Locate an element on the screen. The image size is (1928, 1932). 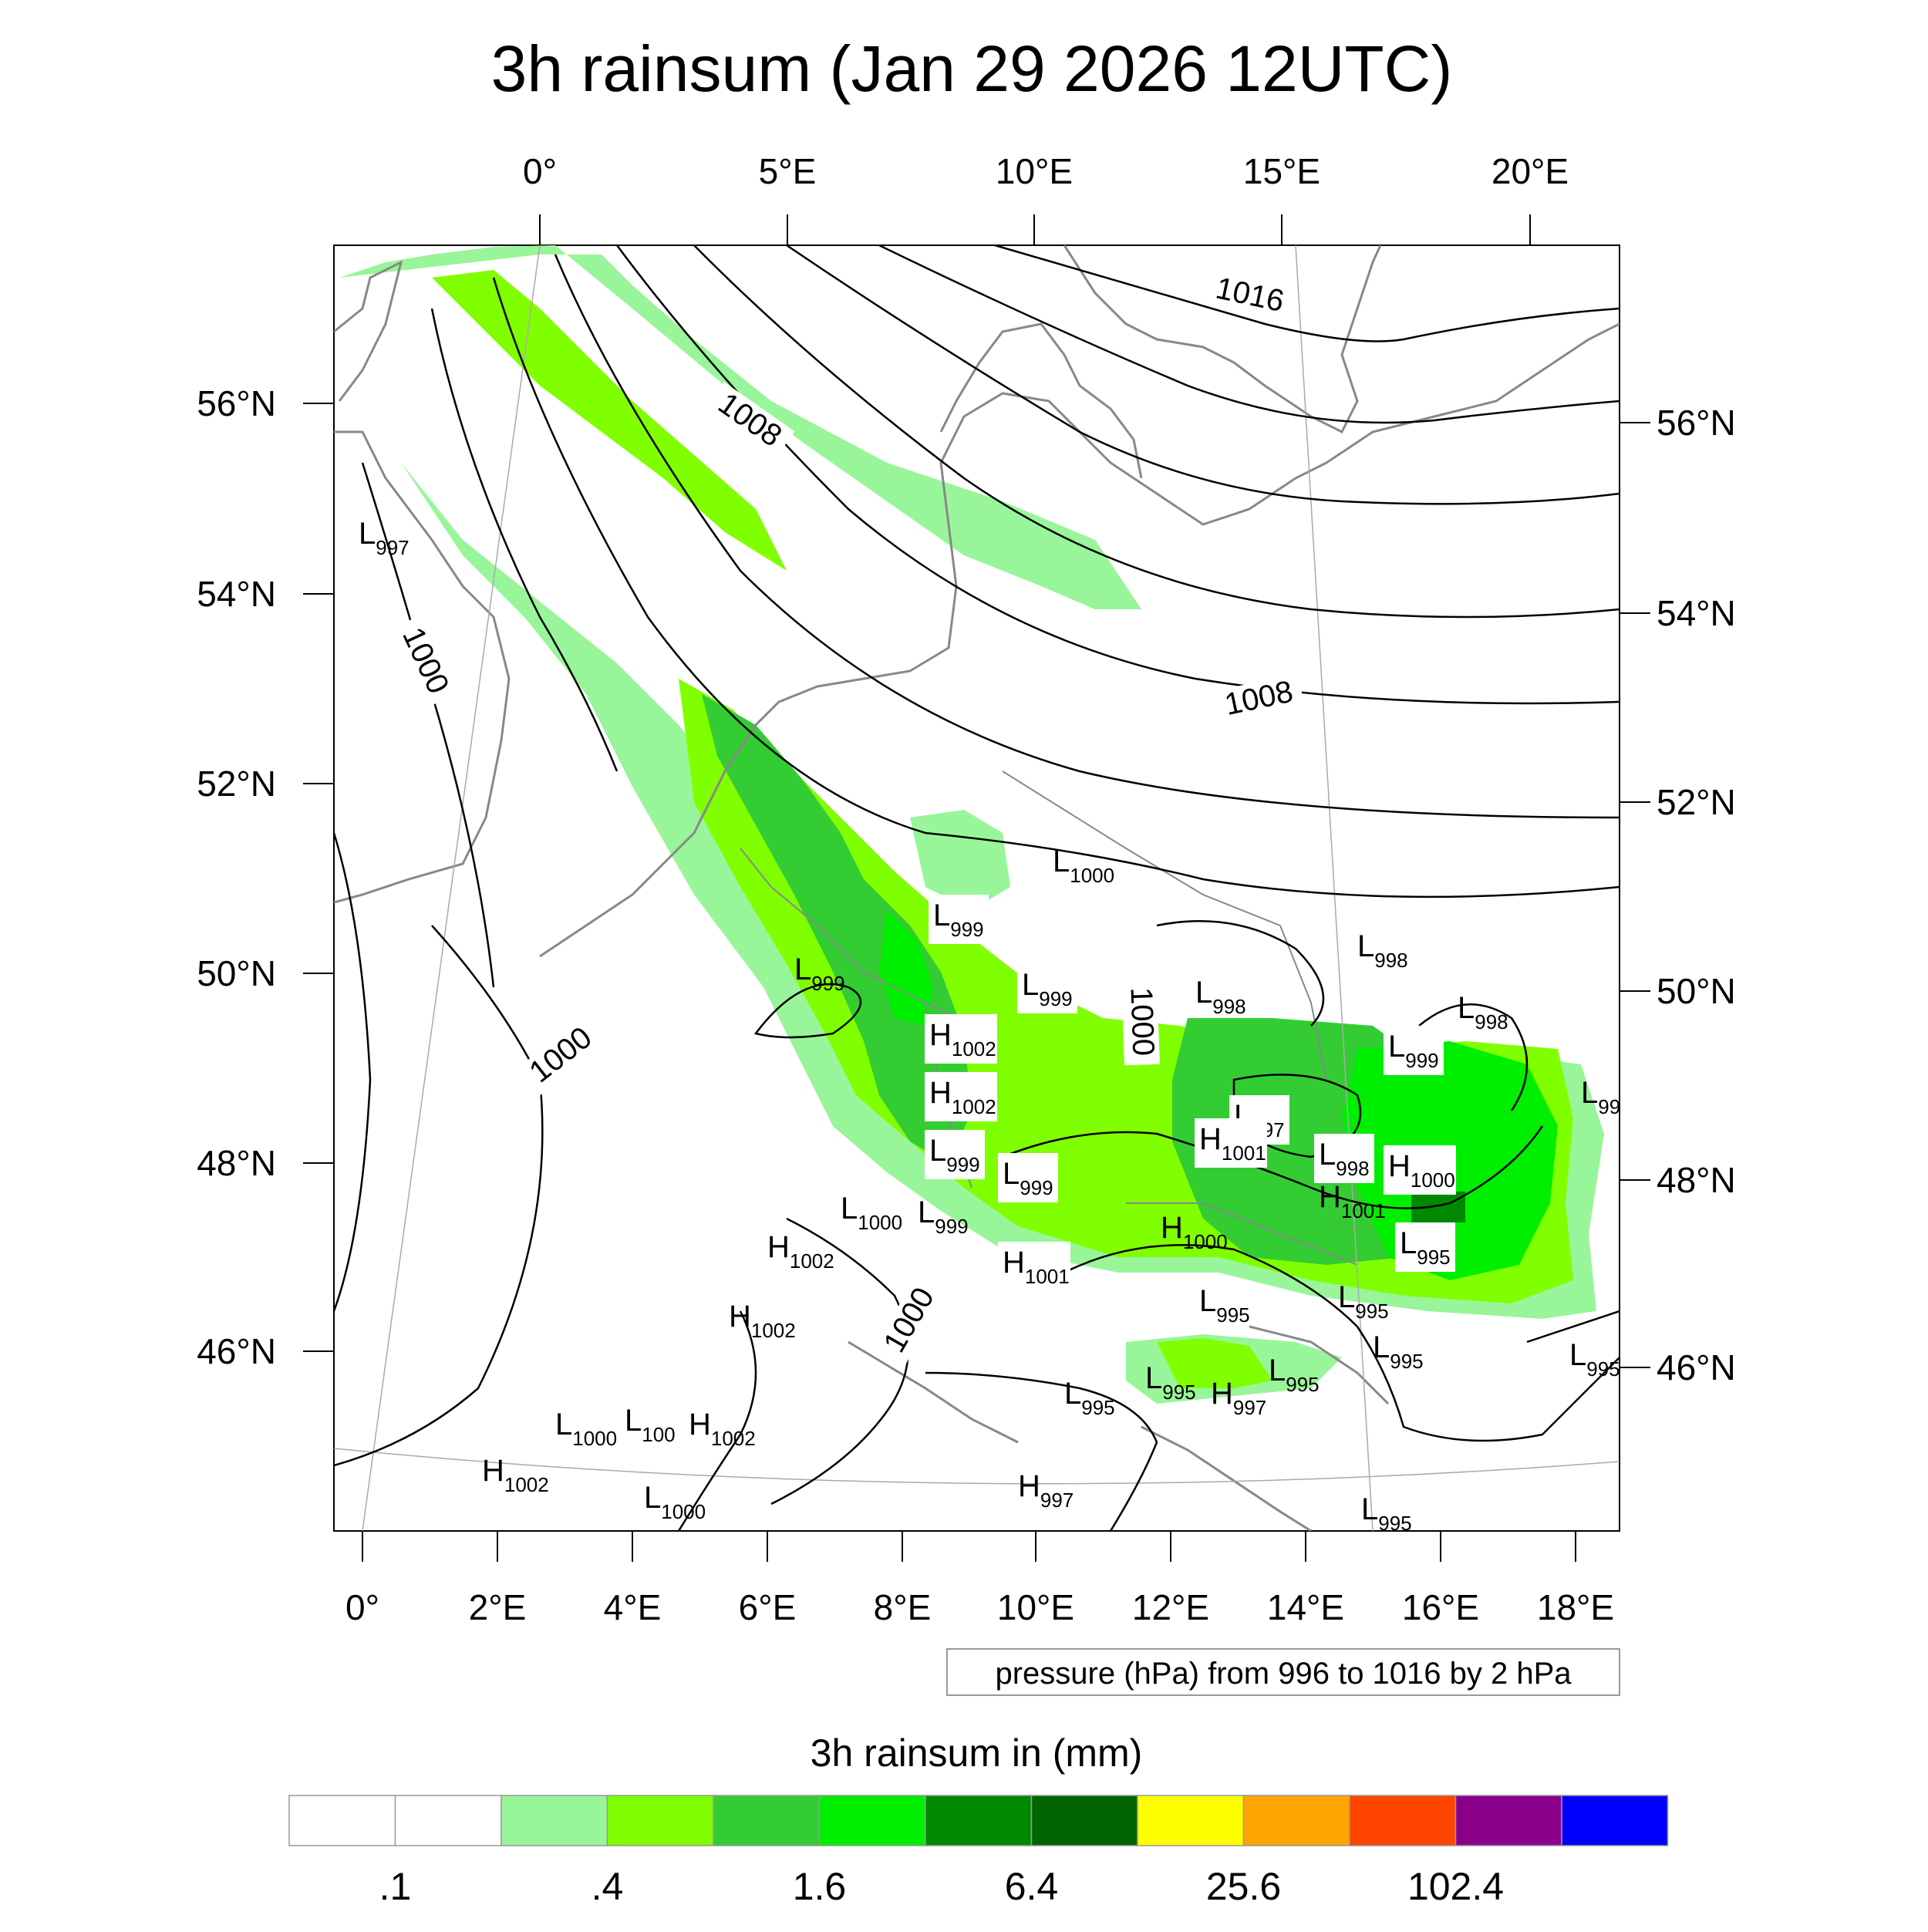
parallel-45n is located at coordinates (977, 1466).